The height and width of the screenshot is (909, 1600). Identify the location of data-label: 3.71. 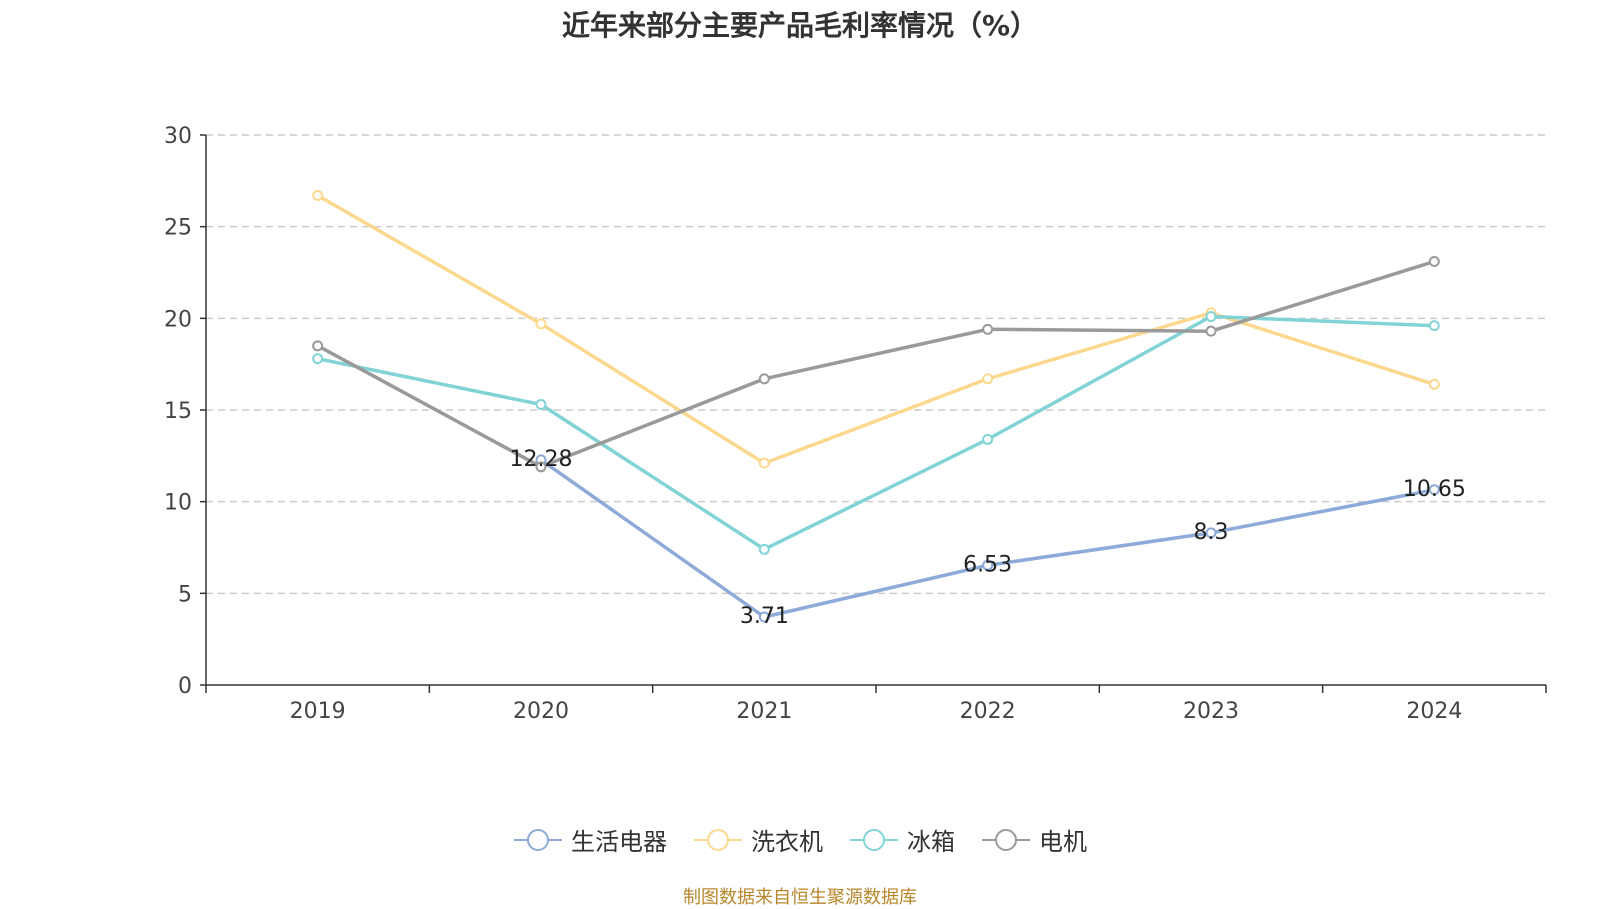
(764, 616).